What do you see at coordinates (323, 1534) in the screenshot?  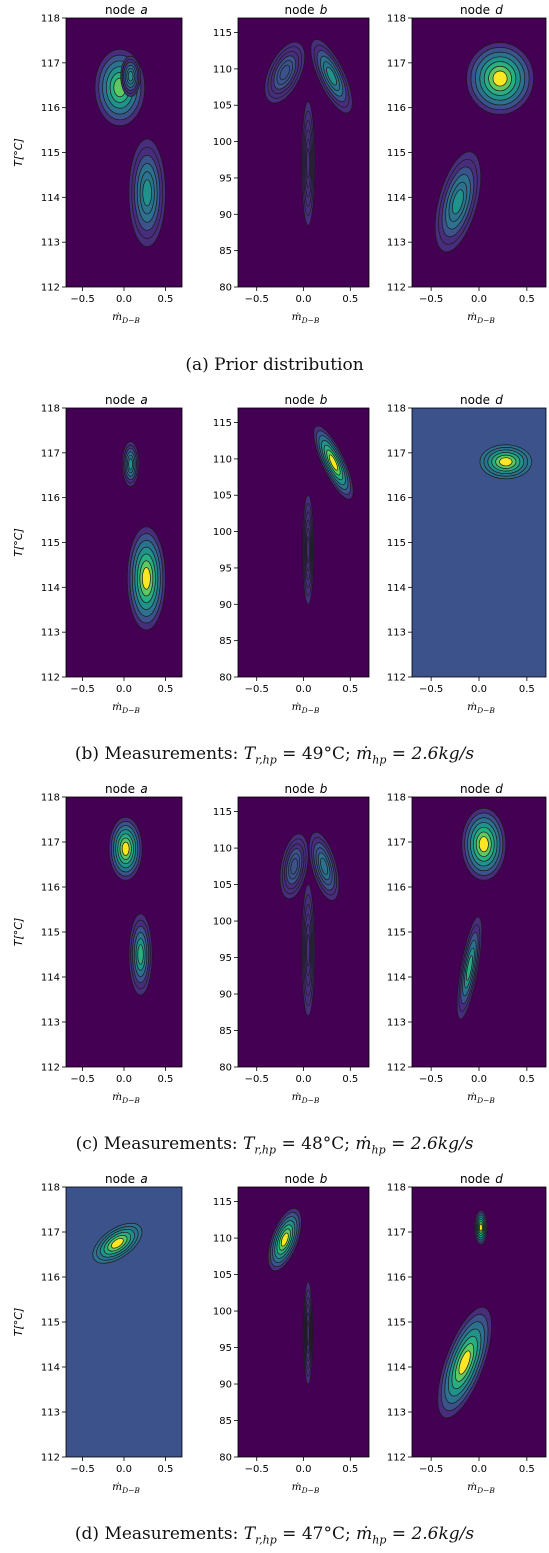 I see `caption-tr-value: 47°C` at bounding box center [323, 1534].